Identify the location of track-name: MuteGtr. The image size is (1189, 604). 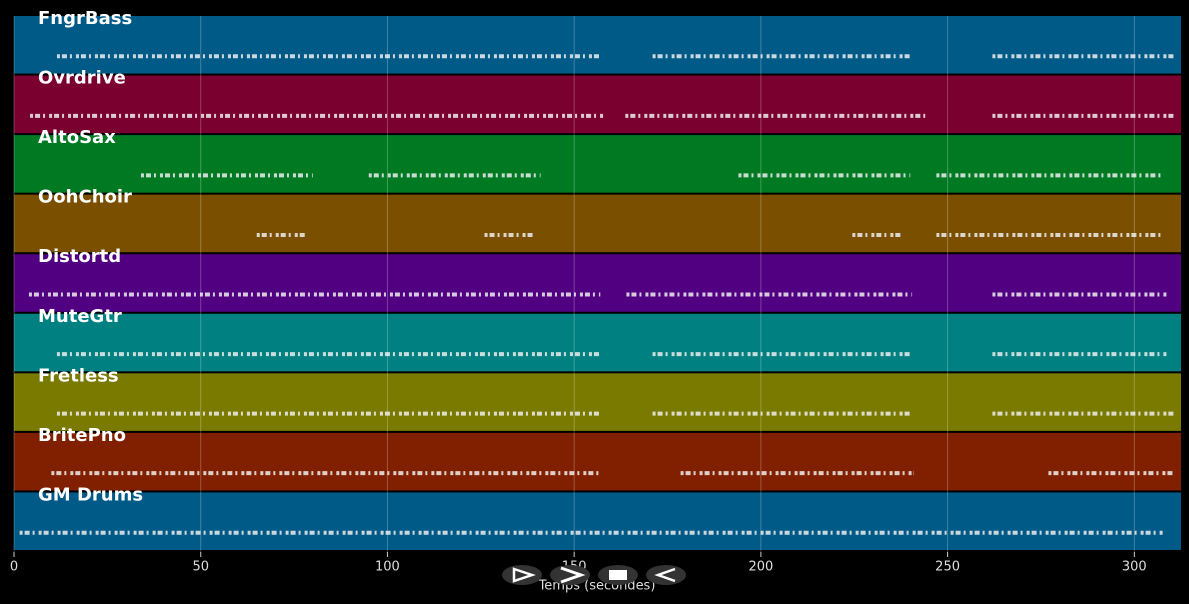
(80, 316).